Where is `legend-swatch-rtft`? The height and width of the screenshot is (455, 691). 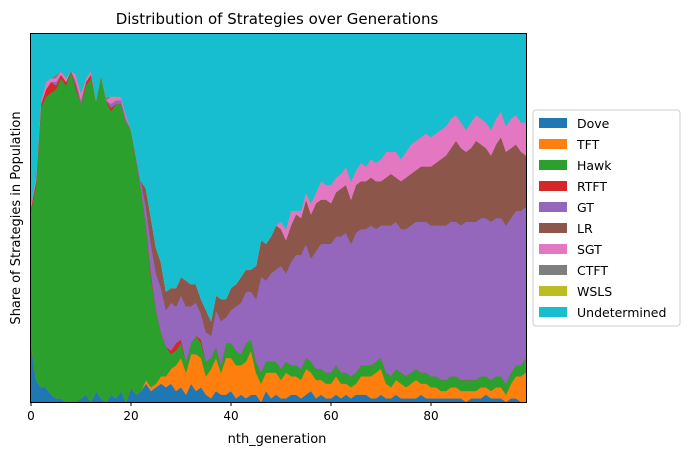 legend-swatch-rtft is located at coordinates (553, 186).